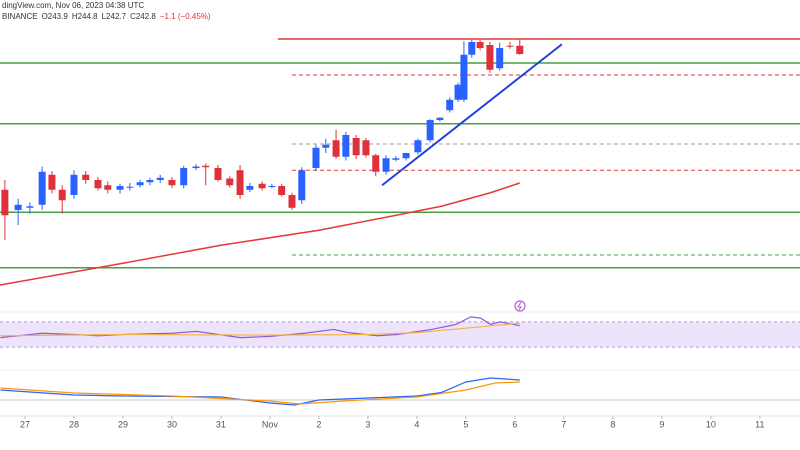  I want to click on close: C242.8, so click(143, 16).